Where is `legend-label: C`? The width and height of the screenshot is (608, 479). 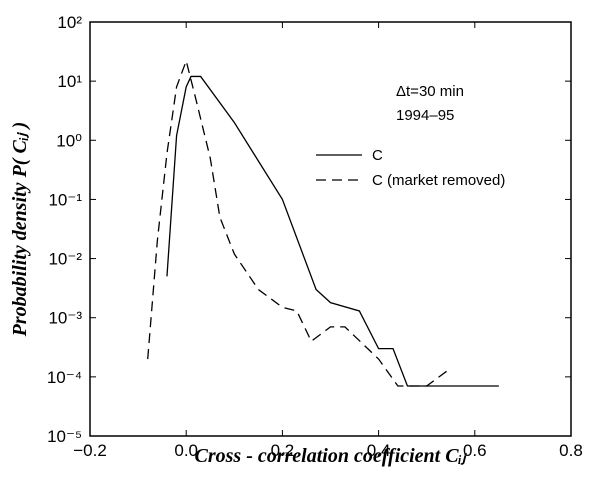
legend-label: C is located at coordinates (377, 155).